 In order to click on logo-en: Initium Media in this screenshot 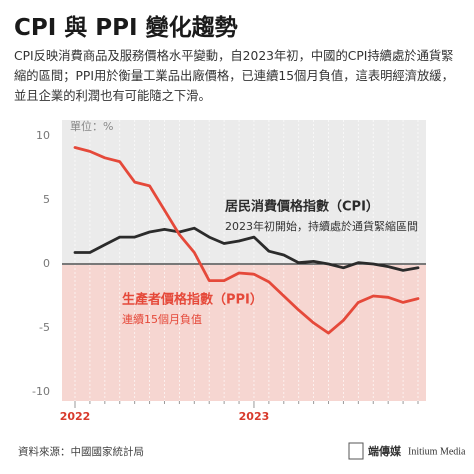, I will do `click(437, 451)`.